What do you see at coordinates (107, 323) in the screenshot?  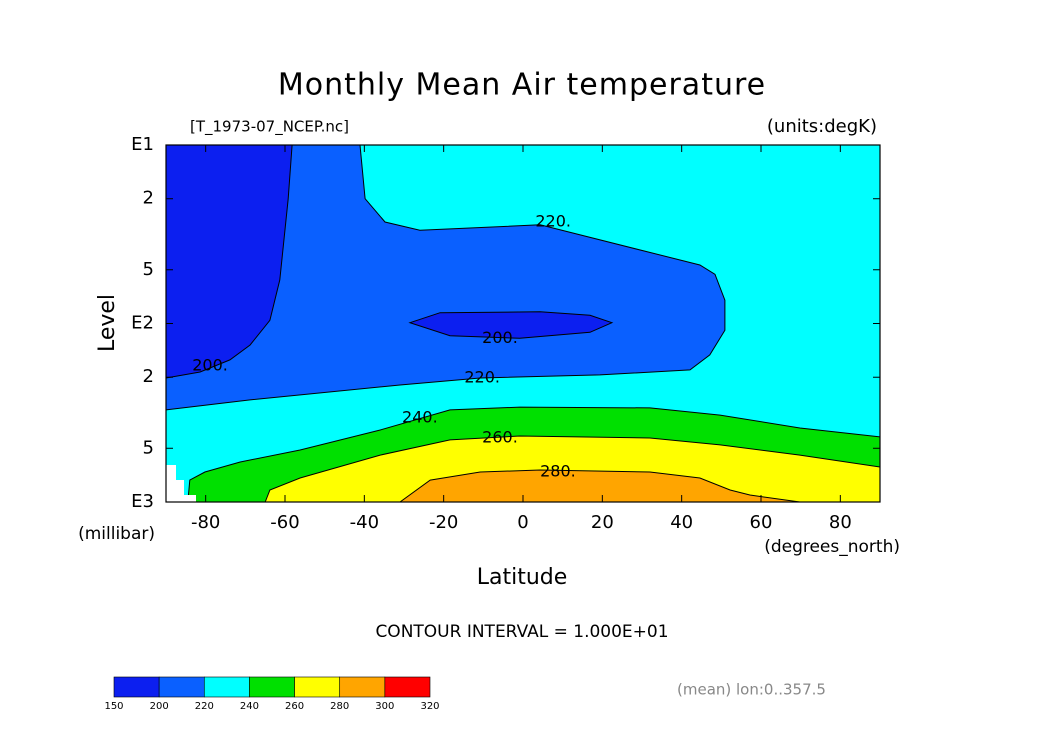 I see `y-axis-label: Level` at bounding box center [107, 323].